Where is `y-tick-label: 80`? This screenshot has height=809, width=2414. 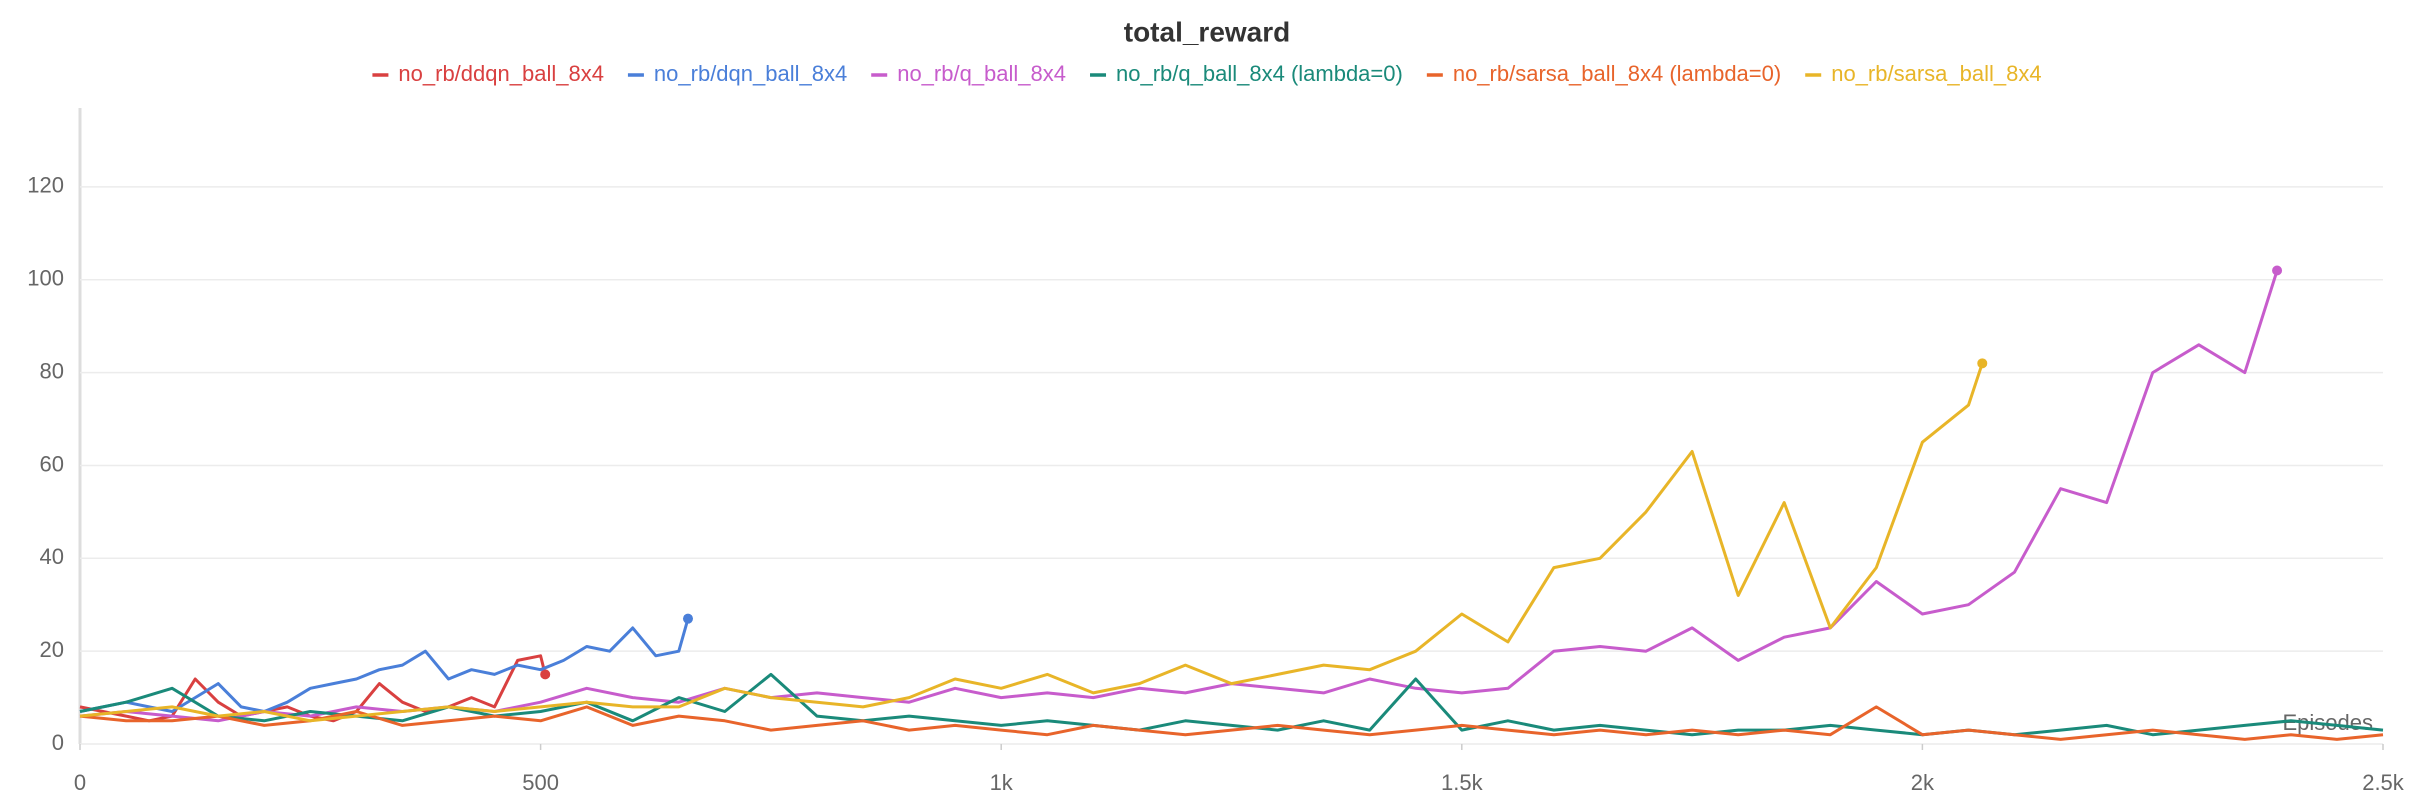
y-tick-label: 80 is located at coordinates (52, 370).